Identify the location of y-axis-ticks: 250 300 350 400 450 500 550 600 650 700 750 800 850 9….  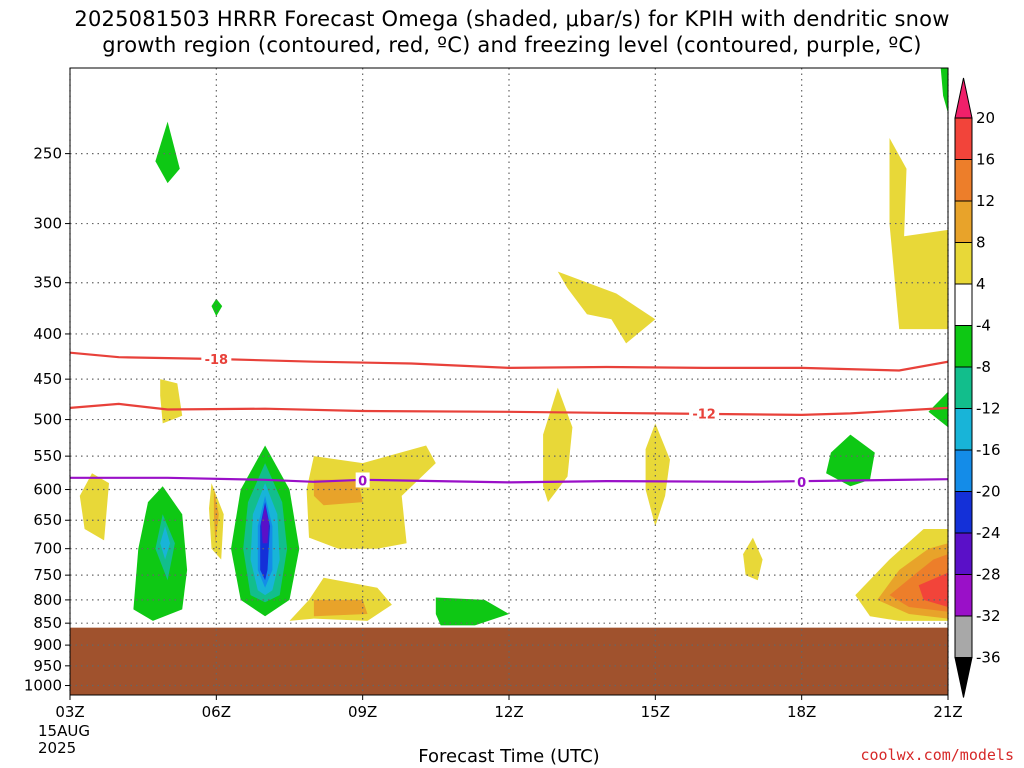
(47, 420).